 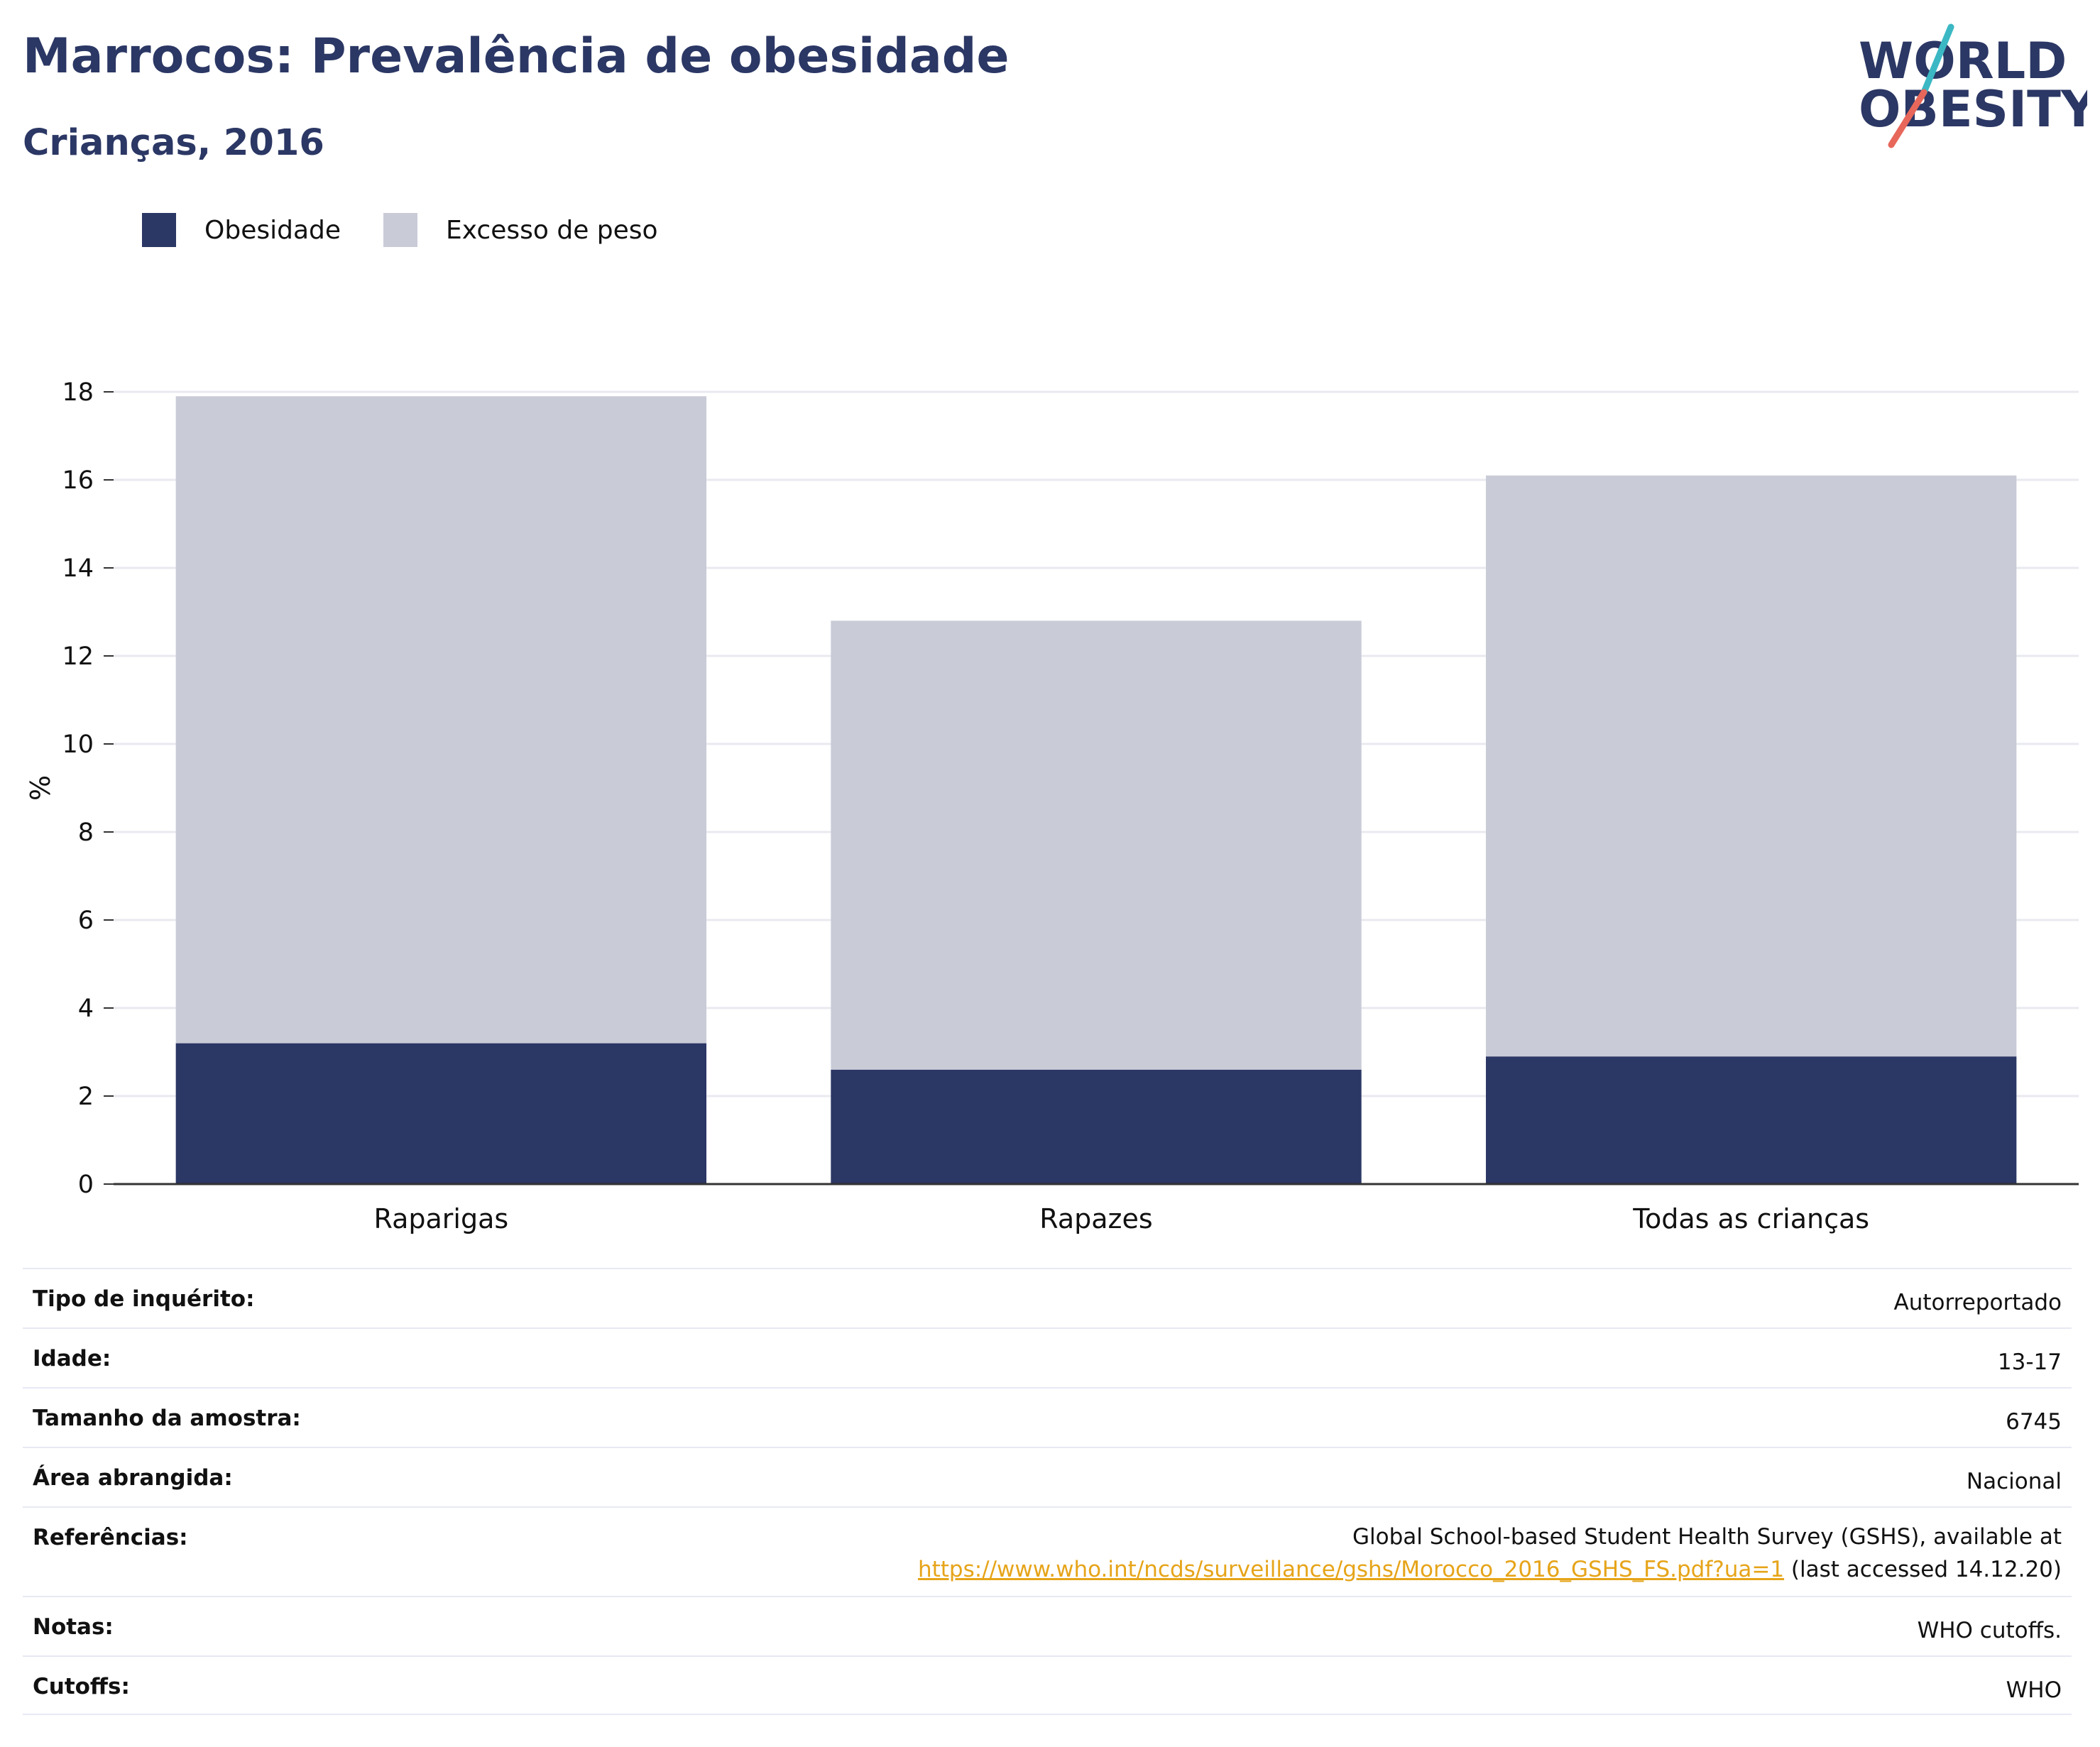 I want to click on legend-label-obesidade: Obesidade, so click(x=272, y=230).